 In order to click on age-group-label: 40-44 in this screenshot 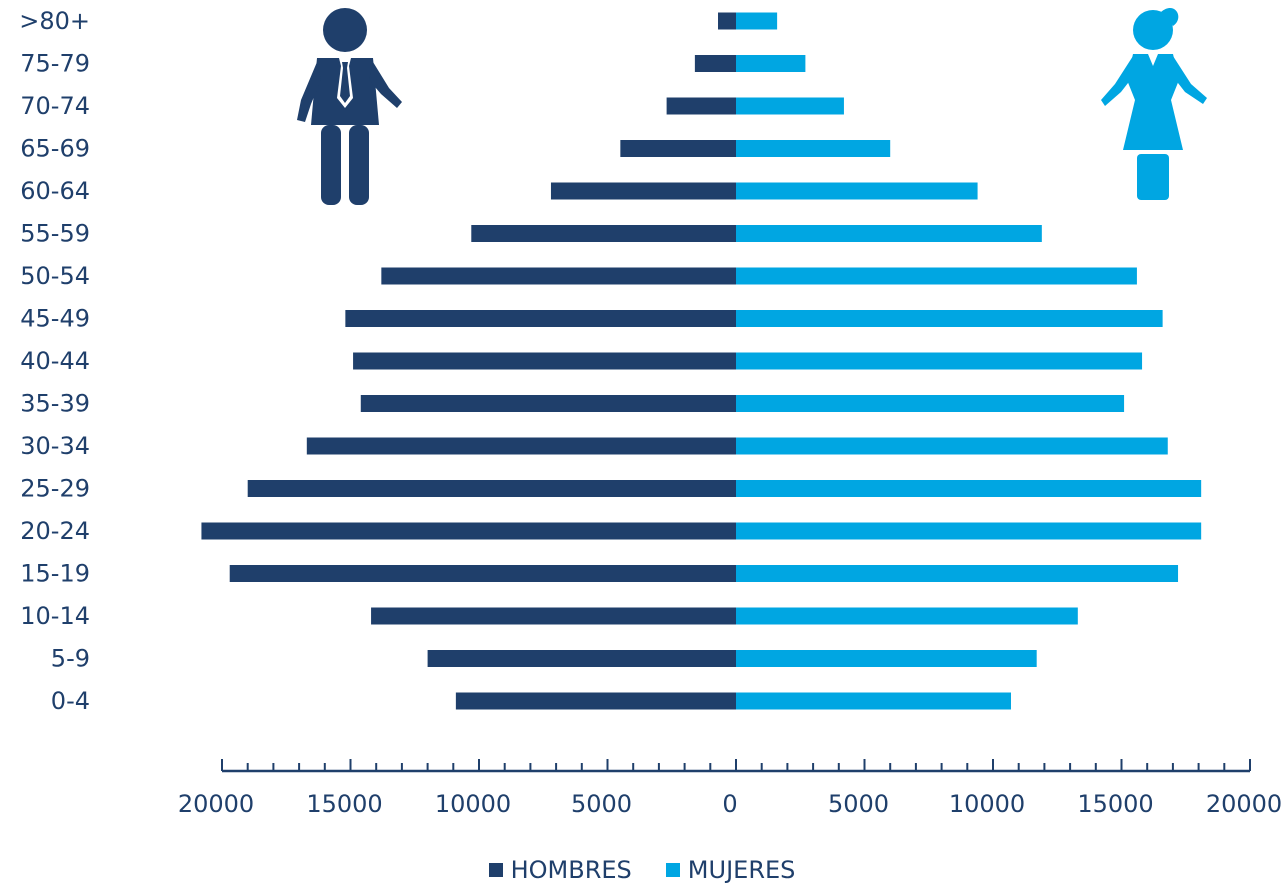, I will do `click(55, 361)`.